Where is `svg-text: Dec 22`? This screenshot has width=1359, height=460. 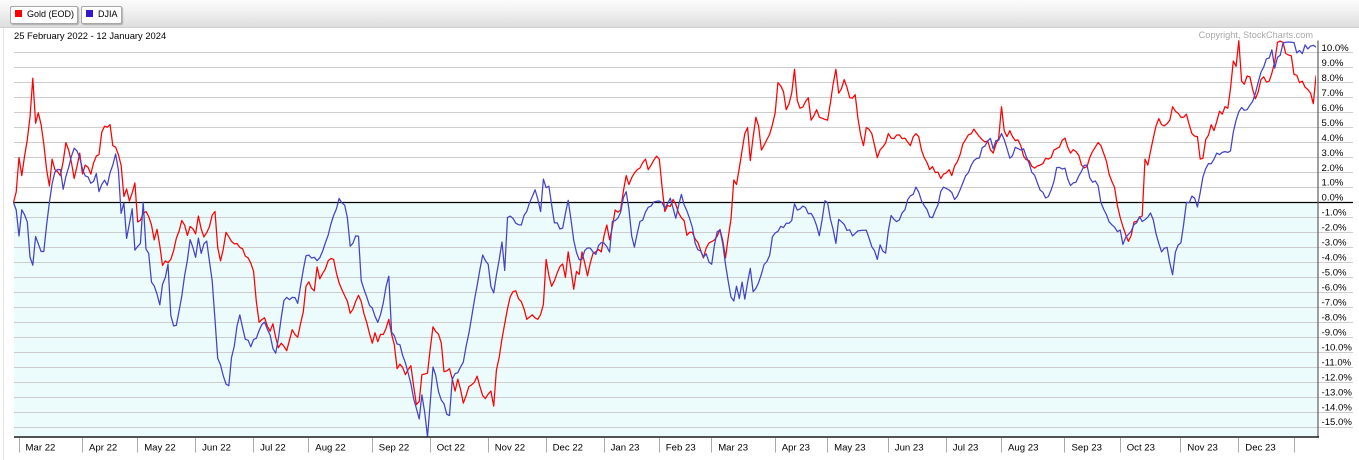
svg-text: Dec 22 is located at coordinates (568, 448).